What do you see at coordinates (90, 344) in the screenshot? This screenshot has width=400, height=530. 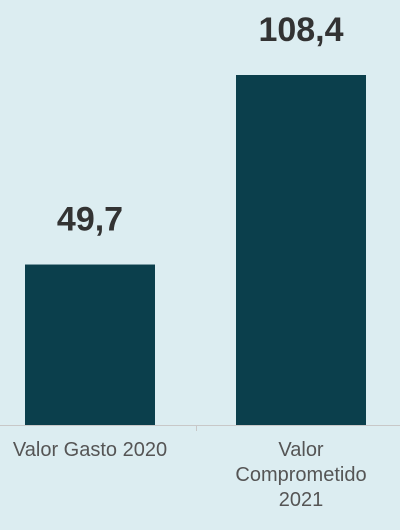 I see `bar` at bounding box center [90, 344].